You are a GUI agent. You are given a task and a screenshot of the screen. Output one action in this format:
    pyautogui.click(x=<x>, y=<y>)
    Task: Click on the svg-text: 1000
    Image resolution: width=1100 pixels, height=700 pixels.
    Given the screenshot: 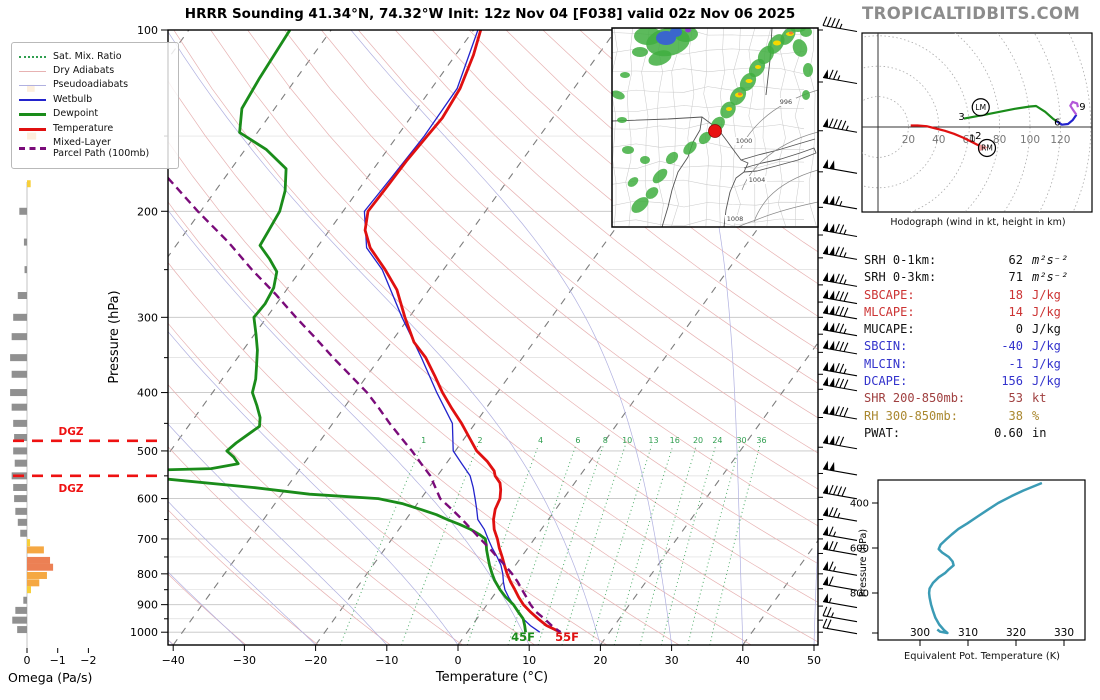 What is the action you would take?
    pyautogui.click(x=144, y=632)
    